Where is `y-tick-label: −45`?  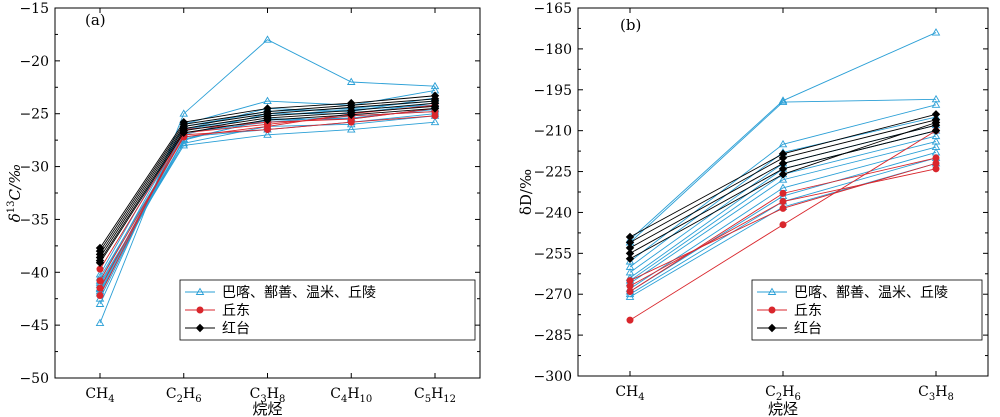
y-tick-label: −45 is located at coordinates (34, 326).